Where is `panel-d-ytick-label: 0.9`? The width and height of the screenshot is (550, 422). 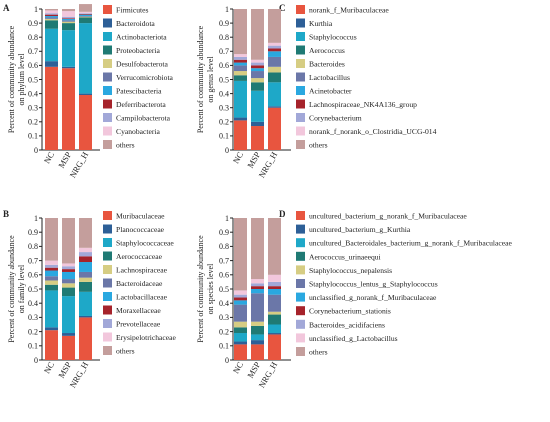 panel-d-ytick-label: 0.9 is located at coordinates (224, 232).